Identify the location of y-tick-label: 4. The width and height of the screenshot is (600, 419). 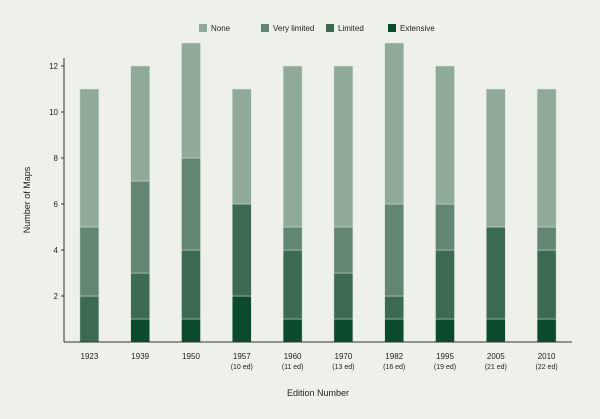
(56, 250).